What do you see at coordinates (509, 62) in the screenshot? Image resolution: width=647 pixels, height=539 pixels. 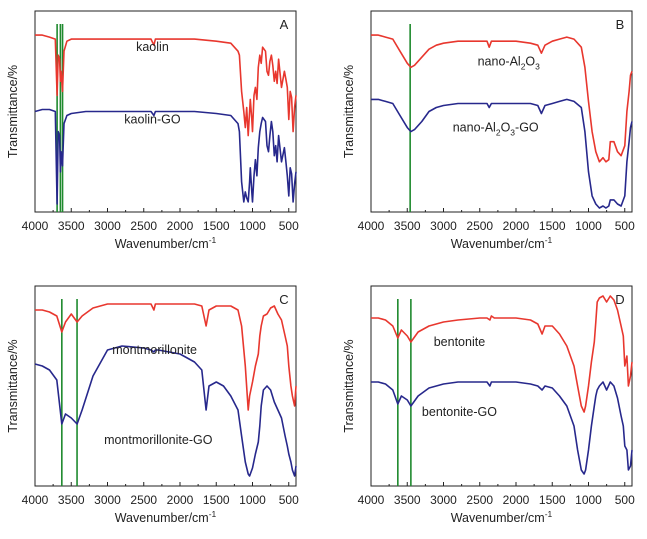 I see `series-label: nano-Al2O3` at bounding box center [509, 62].